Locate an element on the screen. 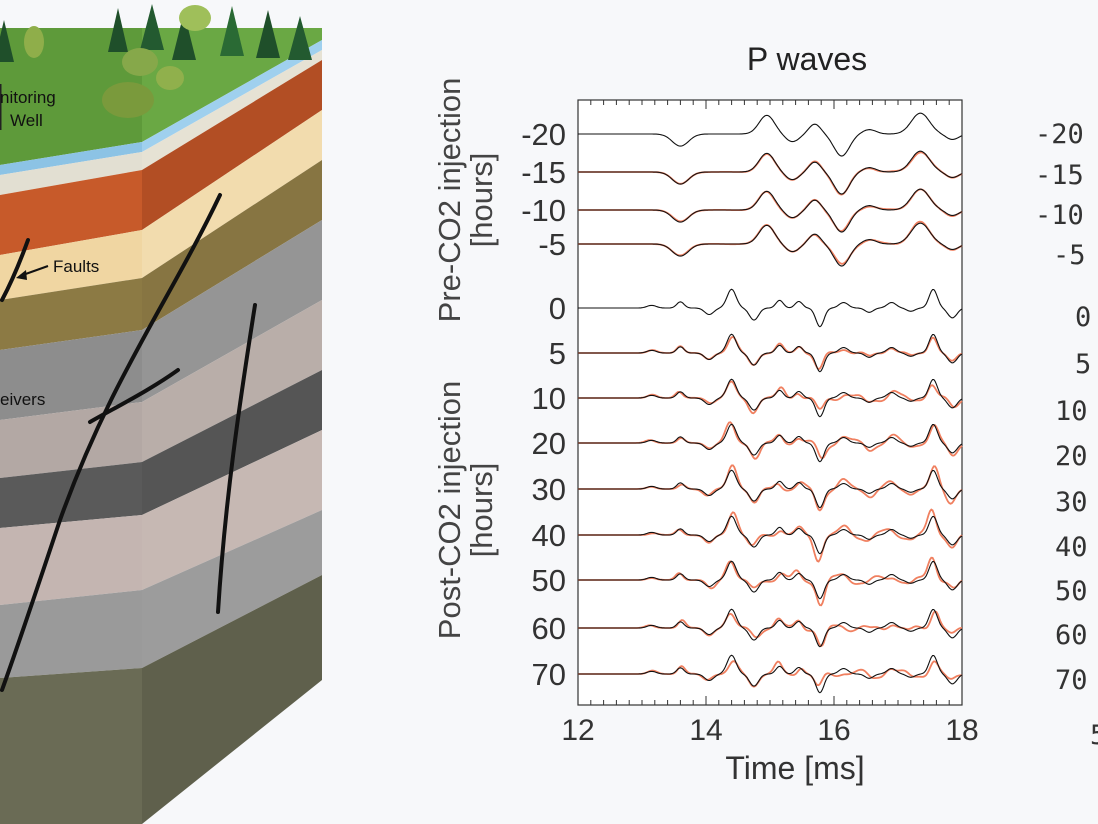 Image resolution: width=1098 pixels, height=824 pixels. y-axis-label-pre: Pre-CO2 injection is located at coordinates (449, 200).